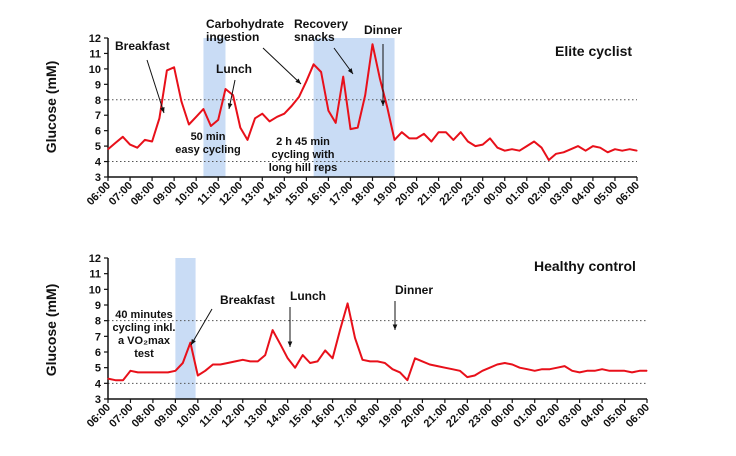 Image resolution: width=736 pixels, height=456 pixels. I want to click on y-tick-label: 7, so click(98, 337).